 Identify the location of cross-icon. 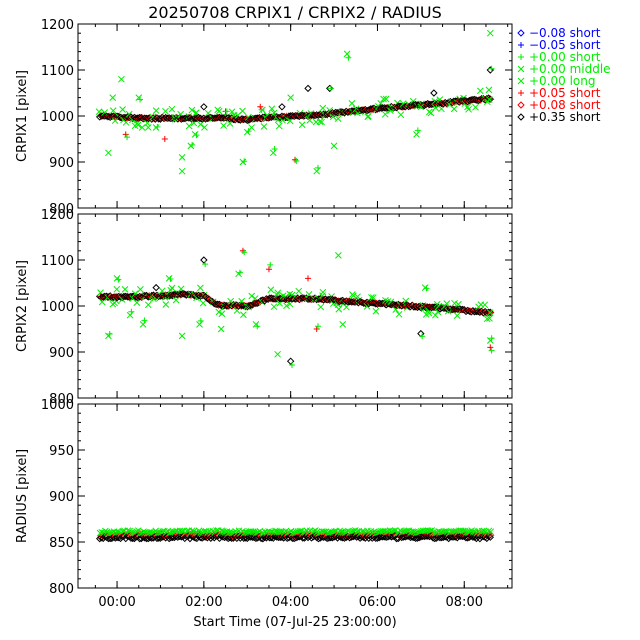
(521, 81).